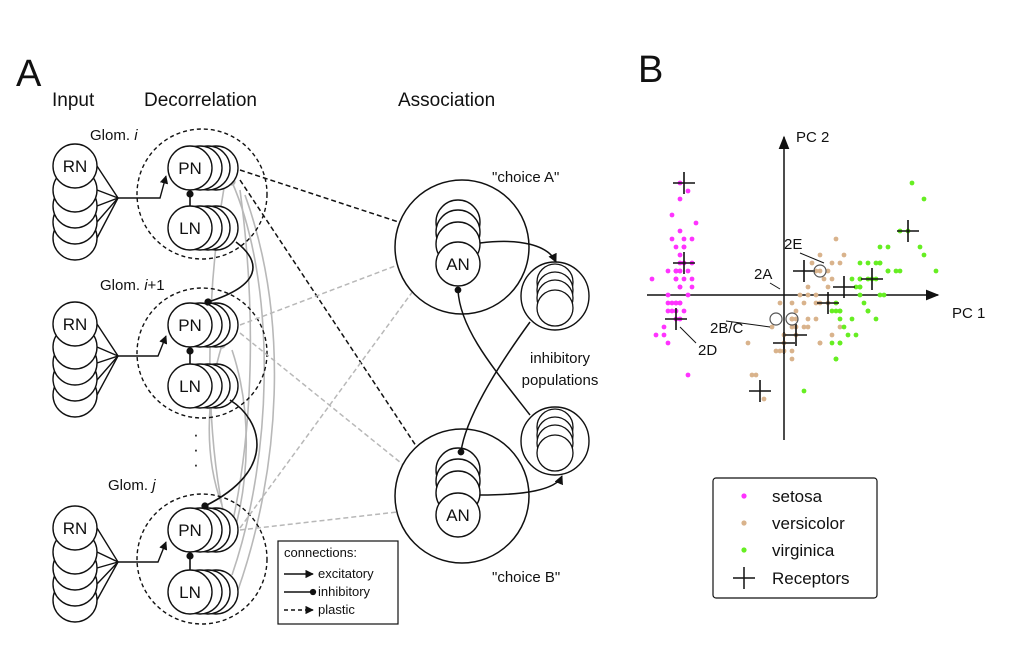 The image size is (1026, 654). Describe the element at coordinates (744, 578) in the screenshot. I see `legend-marker-receptors` at that location.